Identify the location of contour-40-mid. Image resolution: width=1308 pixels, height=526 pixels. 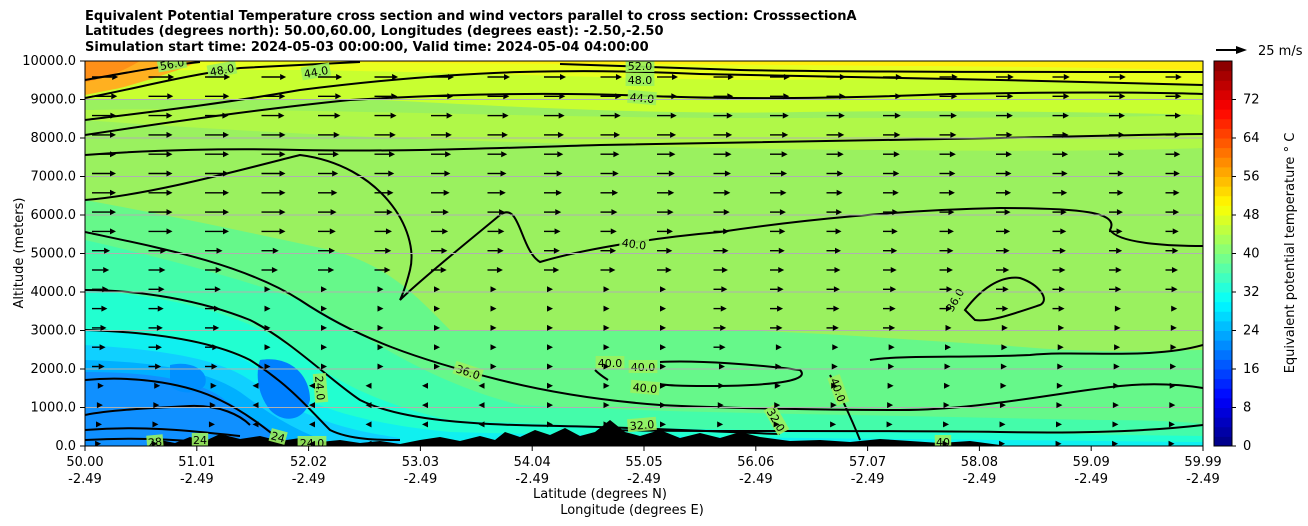
(731, 374).